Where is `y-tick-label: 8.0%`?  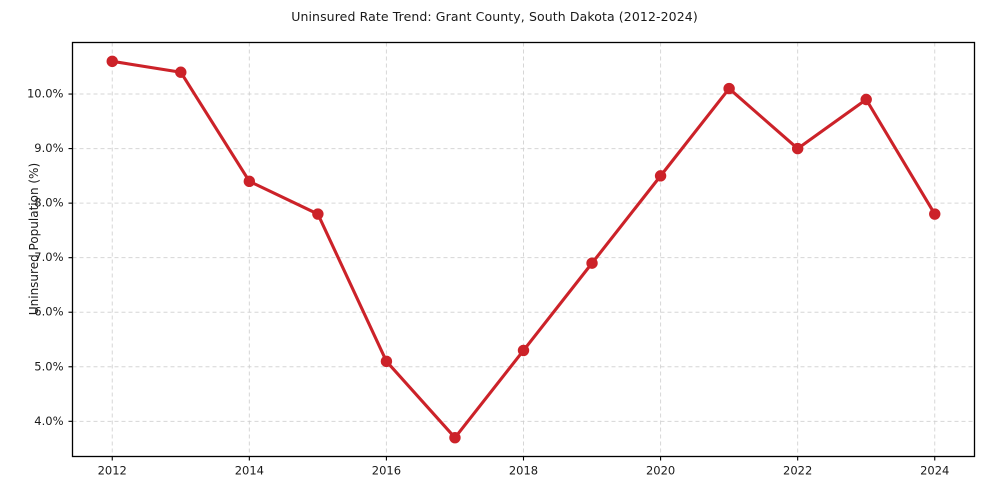 y-tick-label: 8.0% is located at coordinates (48, 203).